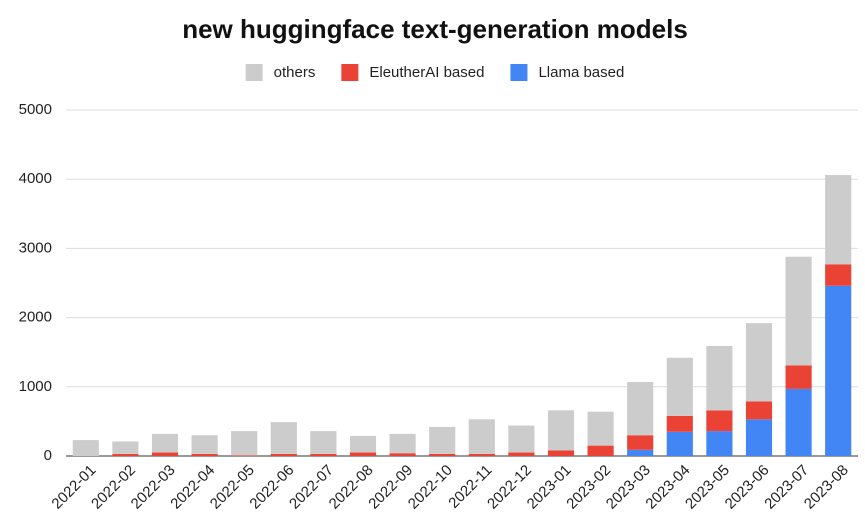 The width and height of the screenshot is (865, 529). Describe the element at coordinates (295, 72) in the screenshot. I see `legend-label: others` at that location.